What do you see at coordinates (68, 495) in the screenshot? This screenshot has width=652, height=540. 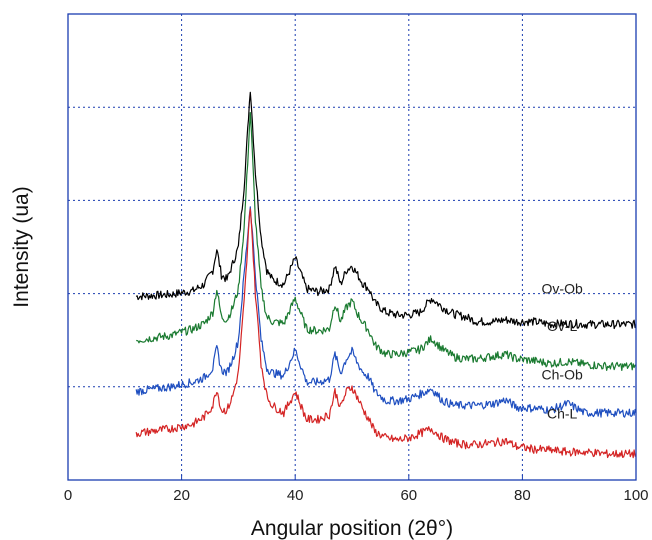 I see `x-tick-label: 0` at bounding box center [68, 495].